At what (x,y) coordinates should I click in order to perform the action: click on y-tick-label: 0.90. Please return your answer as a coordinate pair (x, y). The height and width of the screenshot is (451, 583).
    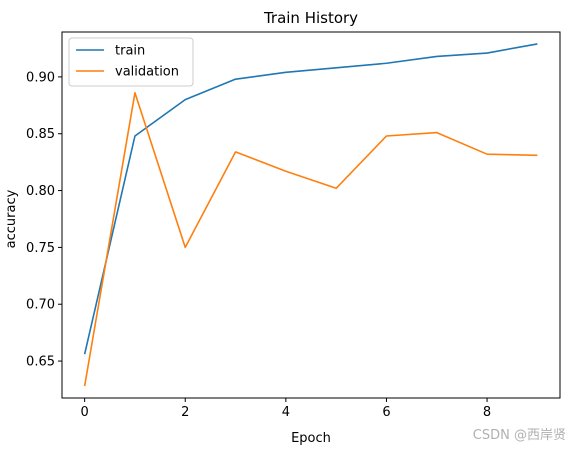
    Looking at the image, I should click on (40, 77).